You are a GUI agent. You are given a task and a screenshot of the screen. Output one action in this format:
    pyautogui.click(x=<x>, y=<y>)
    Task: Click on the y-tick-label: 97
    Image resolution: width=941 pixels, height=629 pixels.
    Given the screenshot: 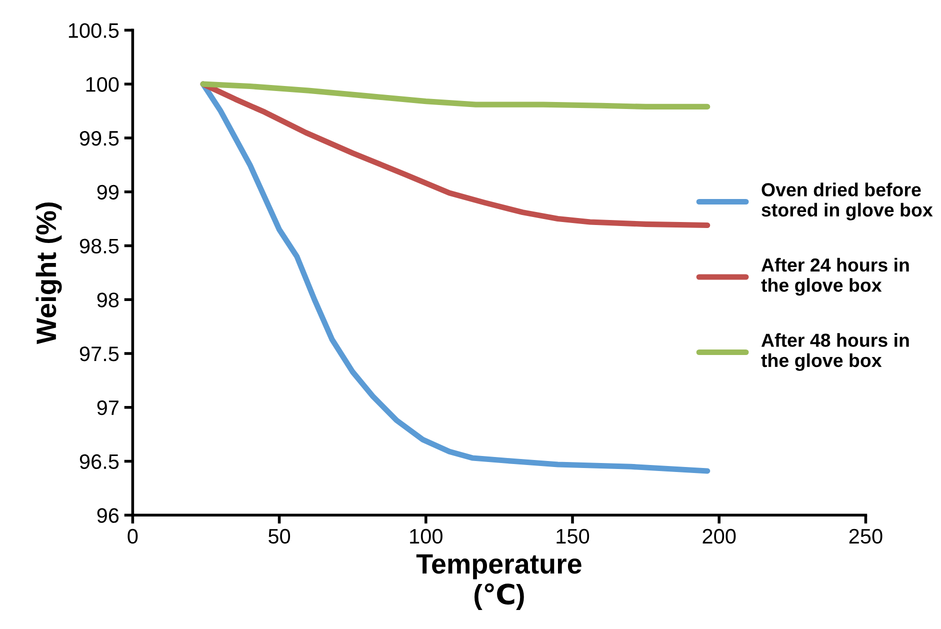 What is the action you would take?
    pyautogui.click(x=107, y=408)
    